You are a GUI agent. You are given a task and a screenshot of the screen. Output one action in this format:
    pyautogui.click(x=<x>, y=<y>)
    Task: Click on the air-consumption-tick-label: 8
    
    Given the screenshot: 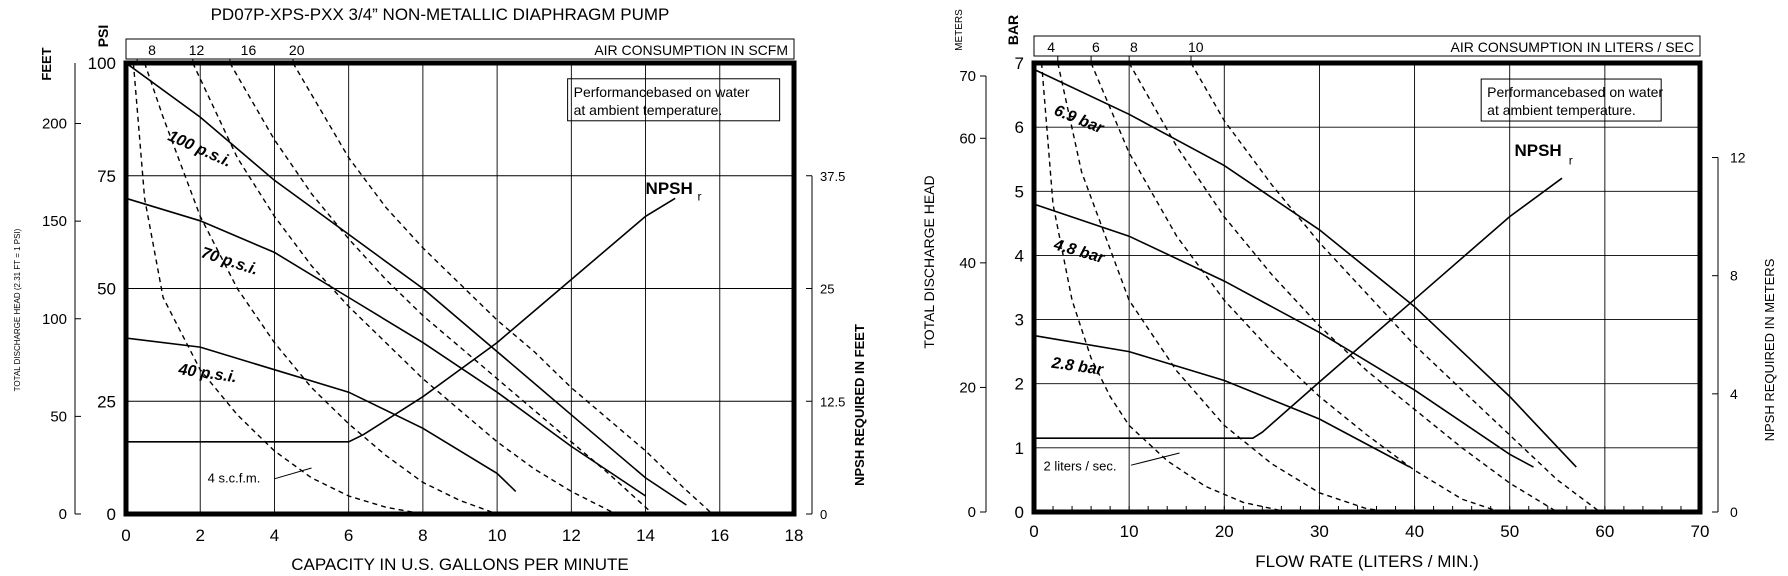 What is the action you would take?
    pyautogui.click(x=1134, y=47)
    